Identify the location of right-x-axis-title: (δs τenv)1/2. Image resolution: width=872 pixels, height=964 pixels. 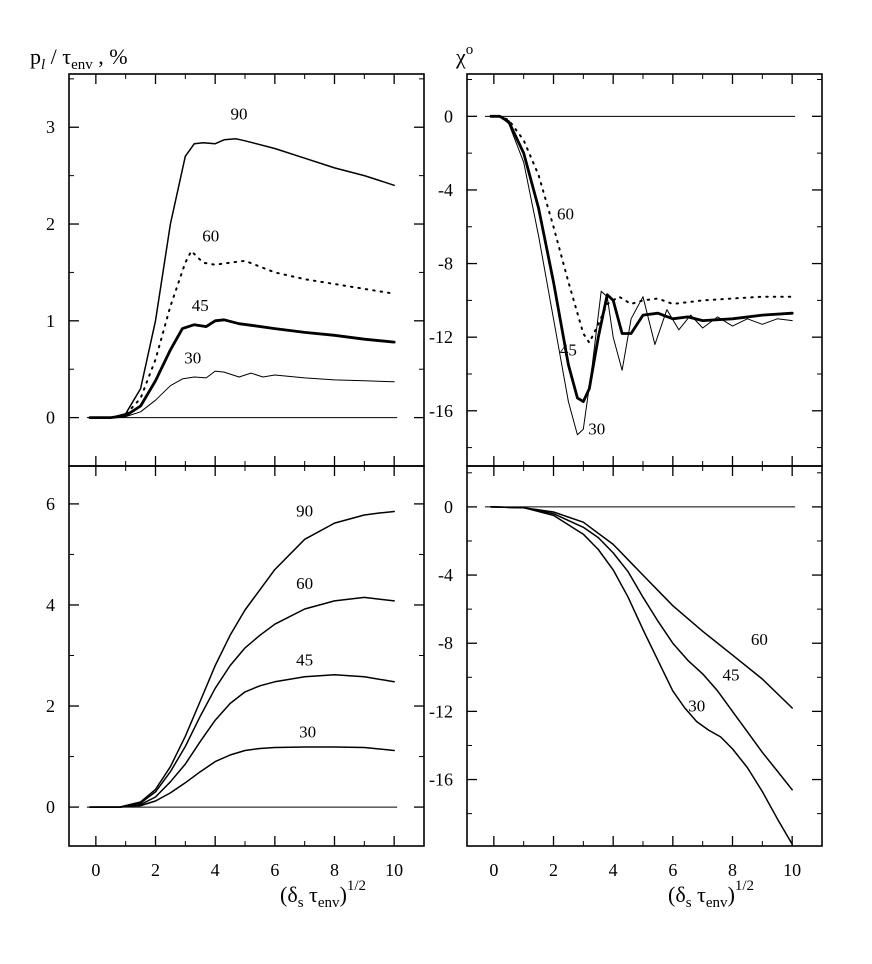
(711, 894).